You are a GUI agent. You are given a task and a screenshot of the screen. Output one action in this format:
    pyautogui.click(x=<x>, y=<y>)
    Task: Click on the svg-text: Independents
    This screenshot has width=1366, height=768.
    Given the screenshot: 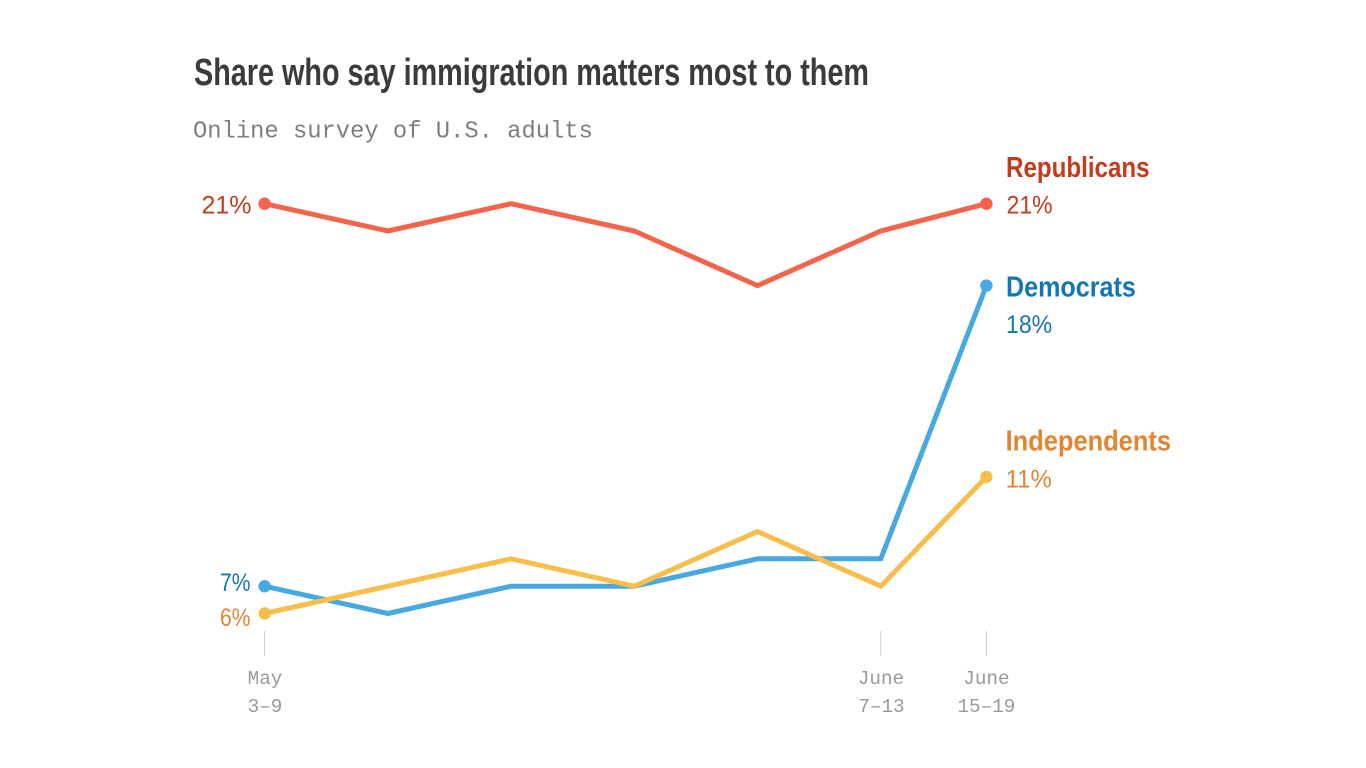 What is the action you would take?
    pyautogui.click(x=1088, y=442)
    